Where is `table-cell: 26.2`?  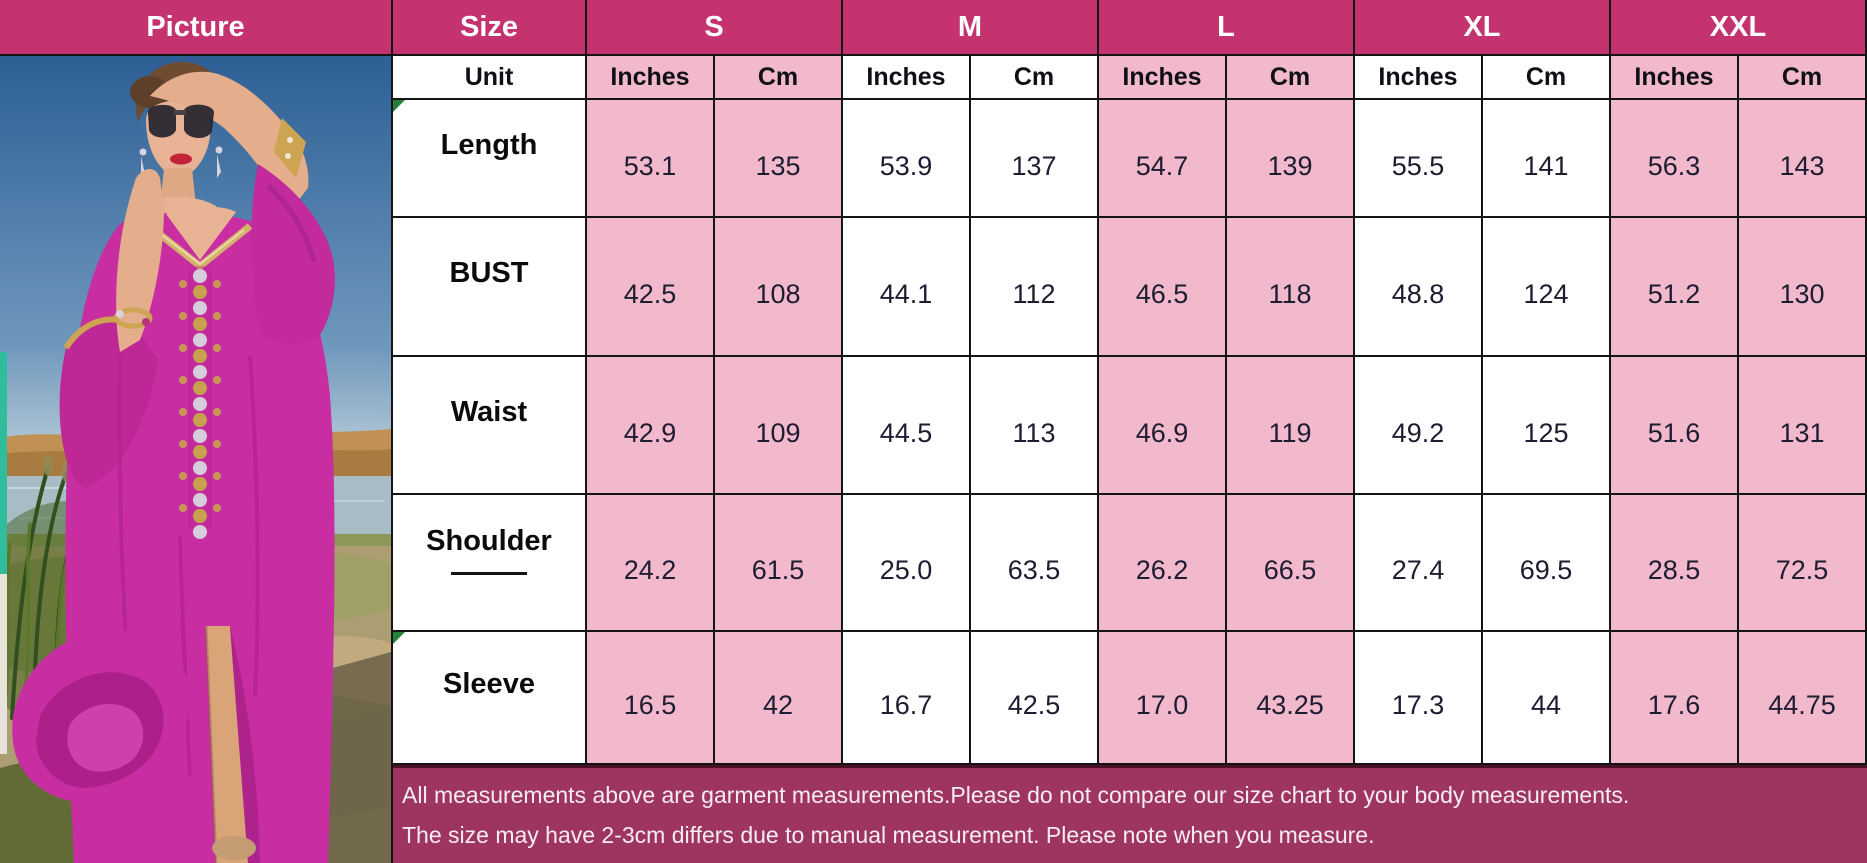
table-cell: 26.2 is located at coordinates (1163, 563).